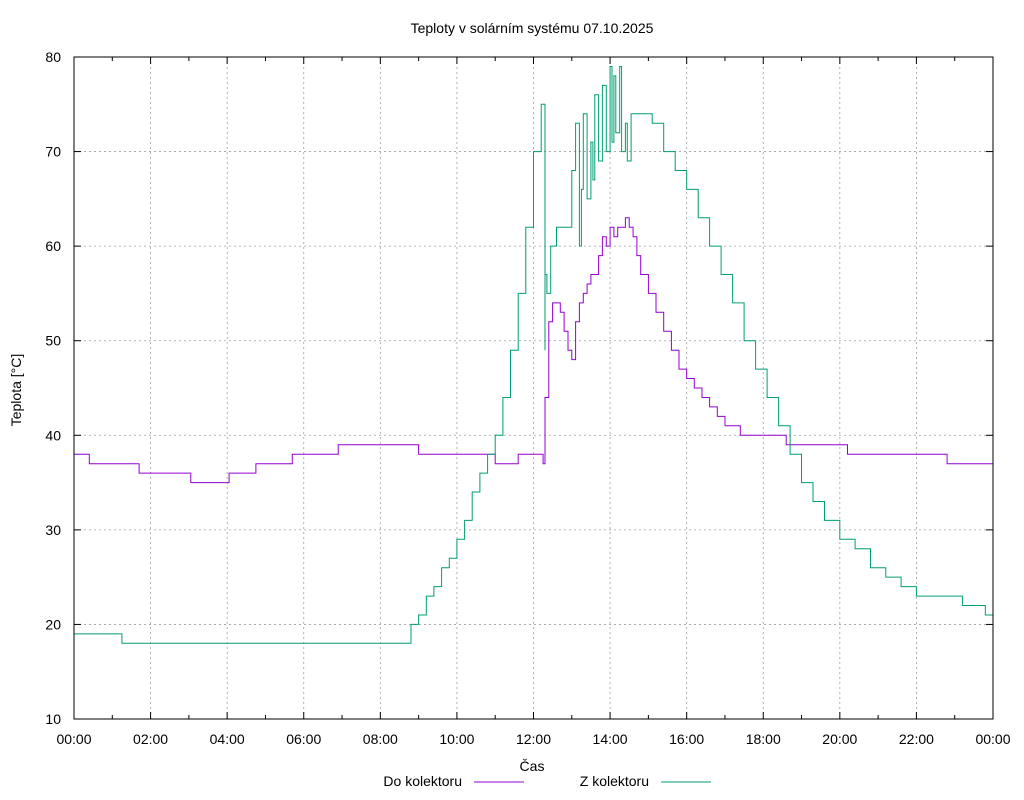 Image resolution: width=1024 pixels, height=800 pixels. Describe the element at coordinates (53, 624) in the screenshot. I see `y-tick-label: 20` at that location.